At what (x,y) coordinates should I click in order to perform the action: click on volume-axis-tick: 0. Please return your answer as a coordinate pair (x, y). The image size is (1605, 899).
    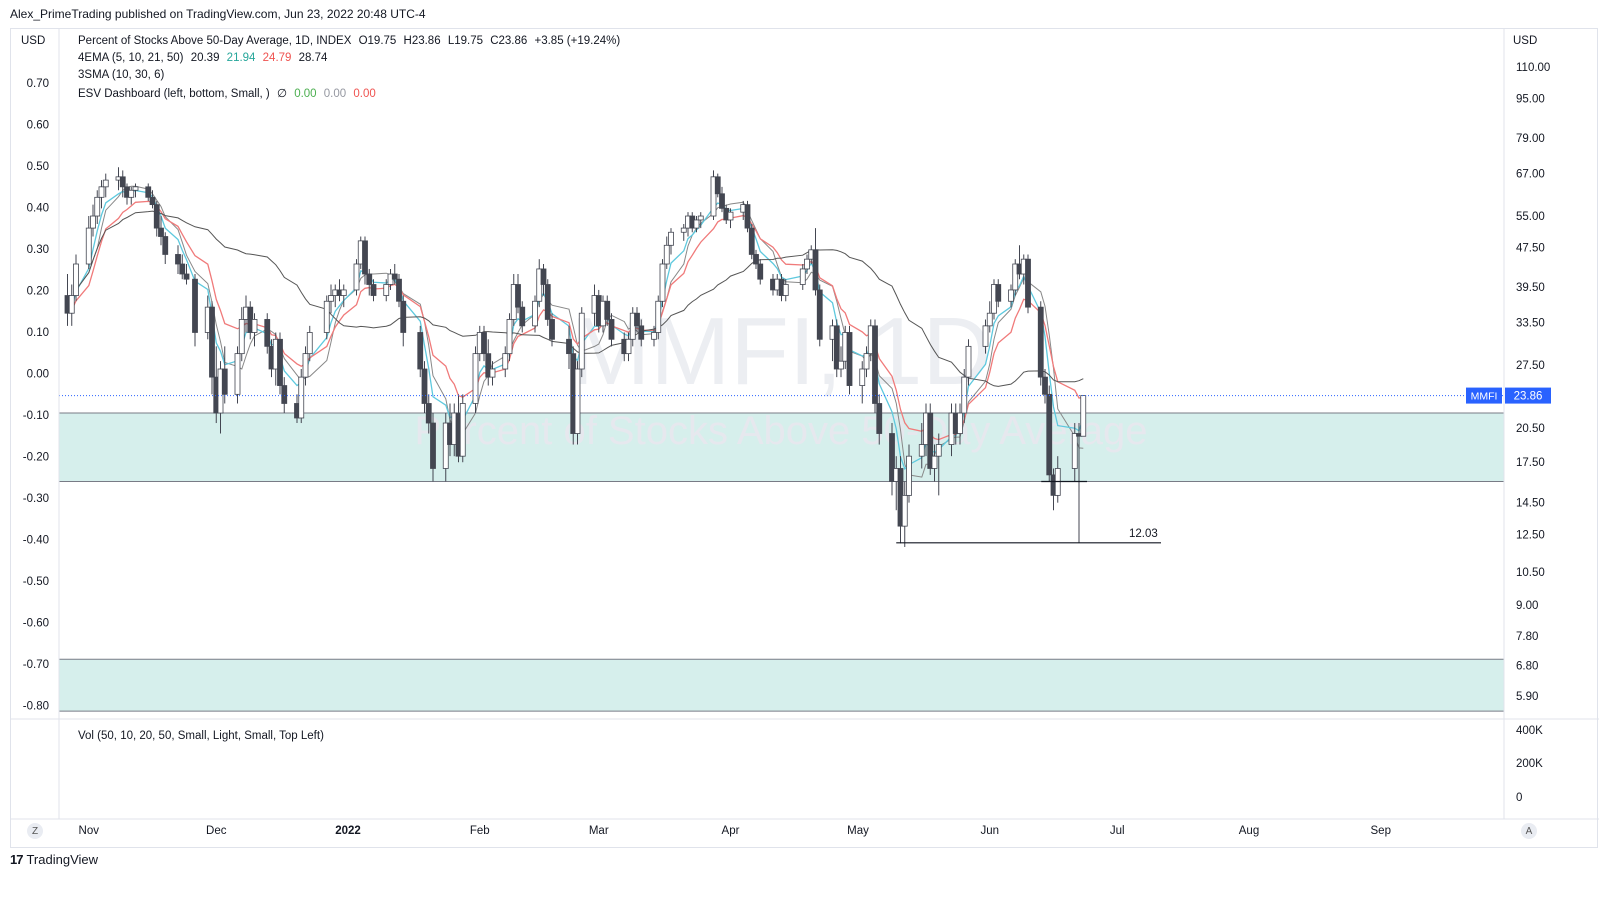
    Looking at the image, I should click on (1519, 798).